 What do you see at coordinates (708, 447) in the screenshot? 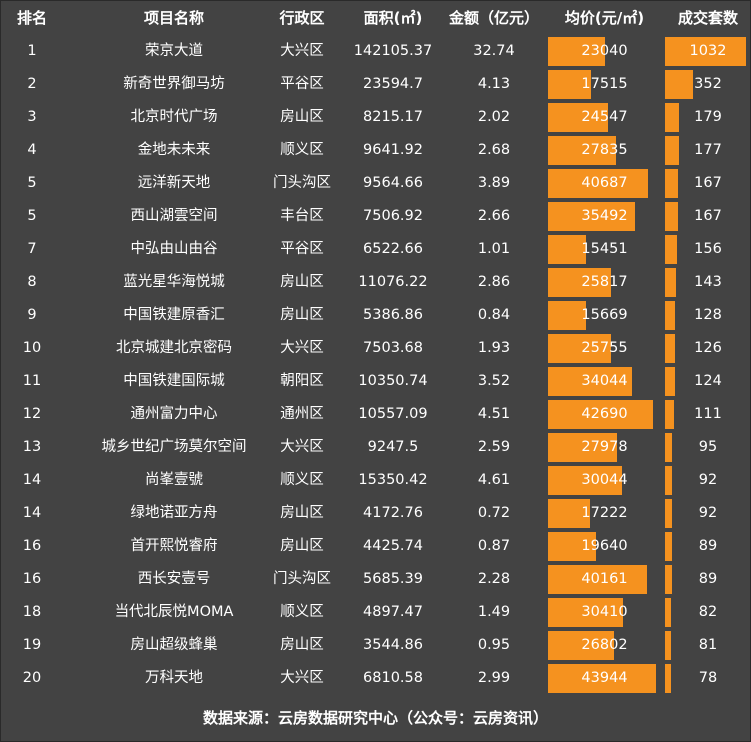
I see `deals-label: 95` at bounding box center [708, 447].